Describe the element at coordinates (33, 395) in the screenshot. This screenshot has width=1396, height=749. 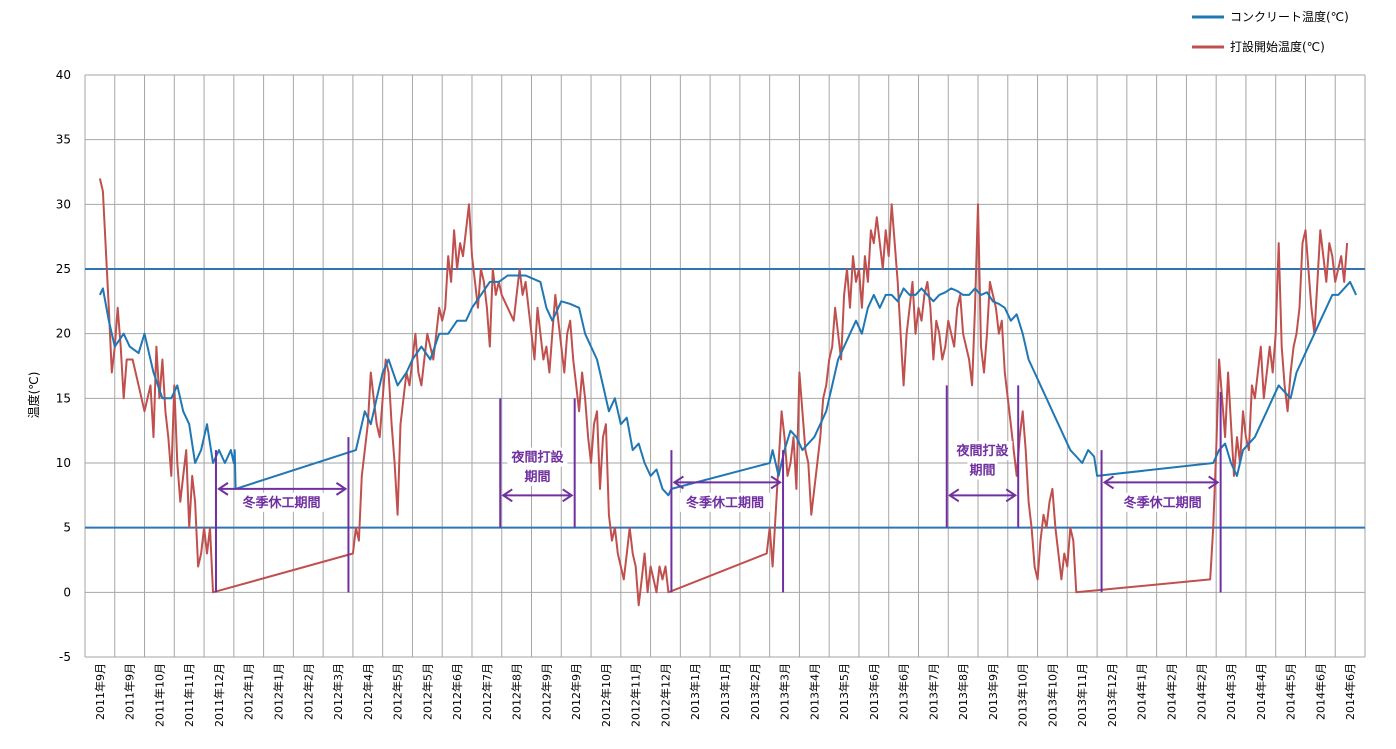
I see `y-axis-label: 温度(℃)` at that location.